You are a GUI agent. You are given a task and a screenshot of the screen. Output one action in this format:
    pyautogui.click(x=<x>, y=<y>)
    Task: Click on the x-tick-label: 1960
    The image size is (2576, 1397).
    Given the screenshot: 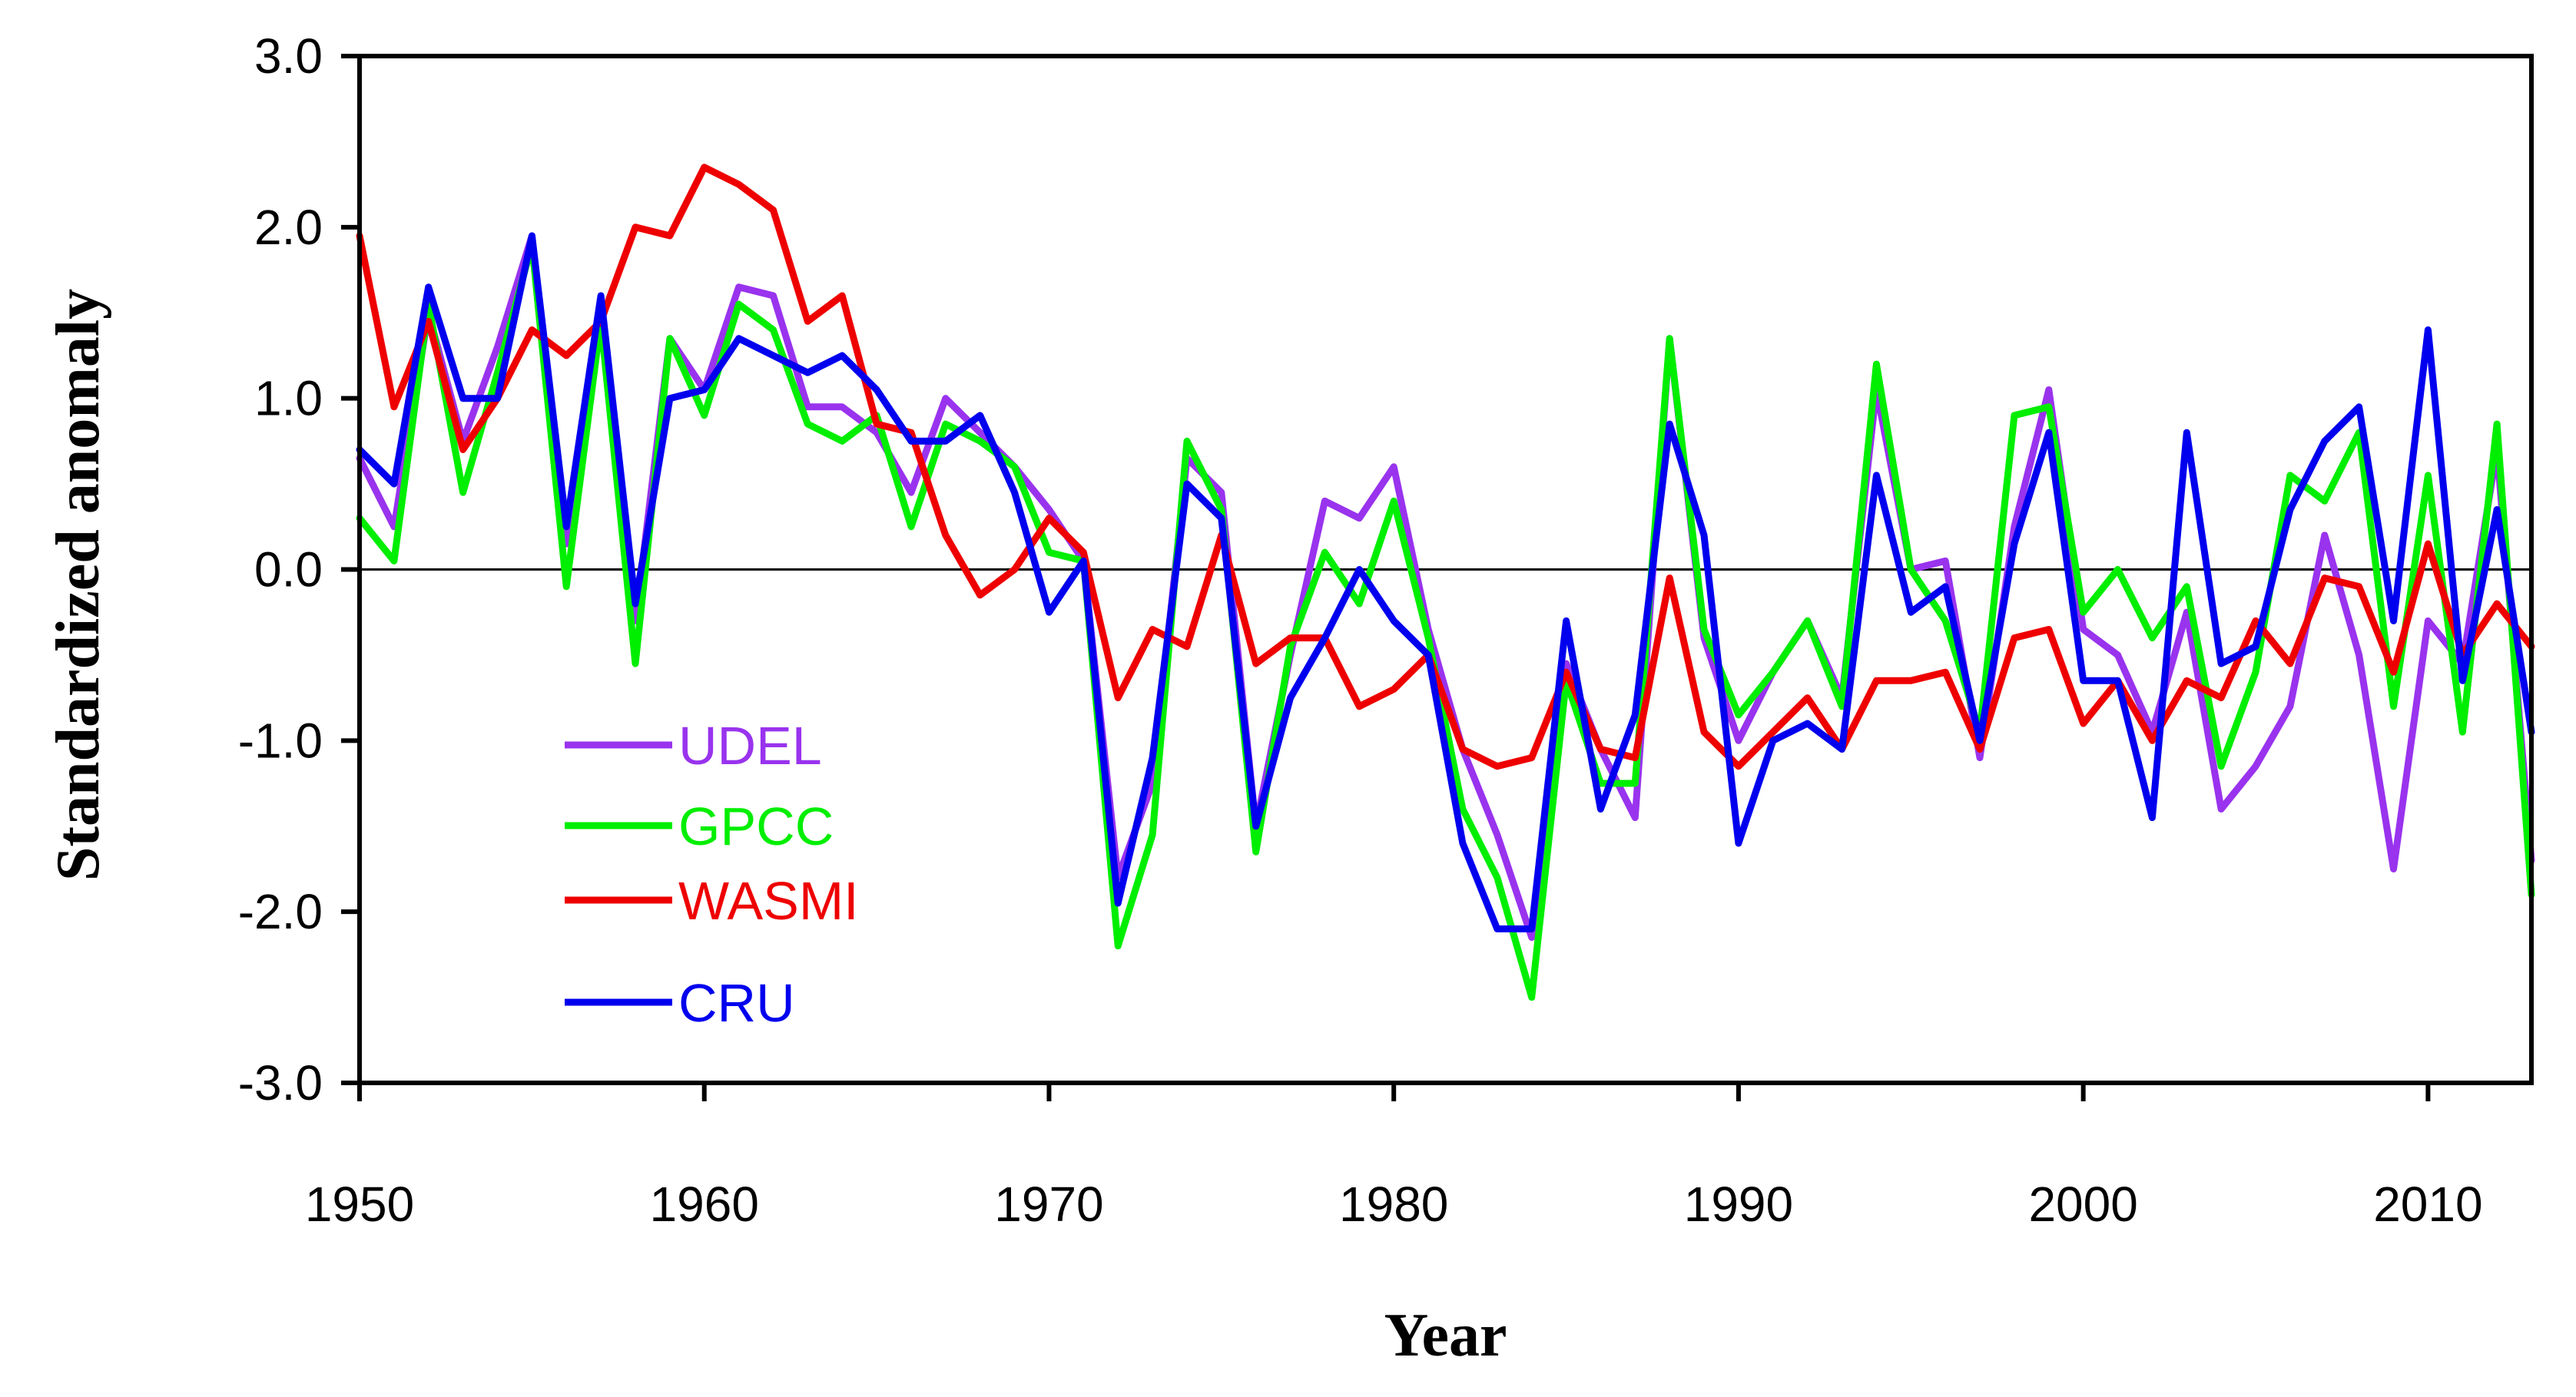 What is the action you would take?
    pyautogui.click(x=704, y=1204)
    